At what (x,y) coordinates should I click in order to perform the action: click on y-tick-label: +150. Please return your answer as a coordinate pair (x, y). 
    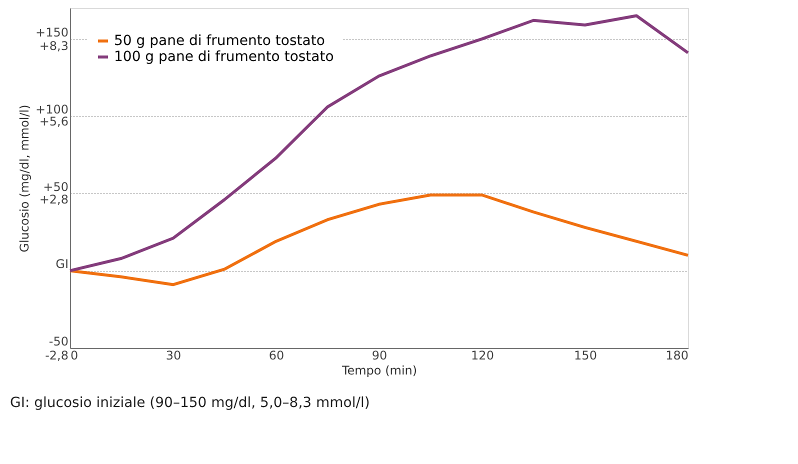
    Looking at the image, I should click on (52, 32).